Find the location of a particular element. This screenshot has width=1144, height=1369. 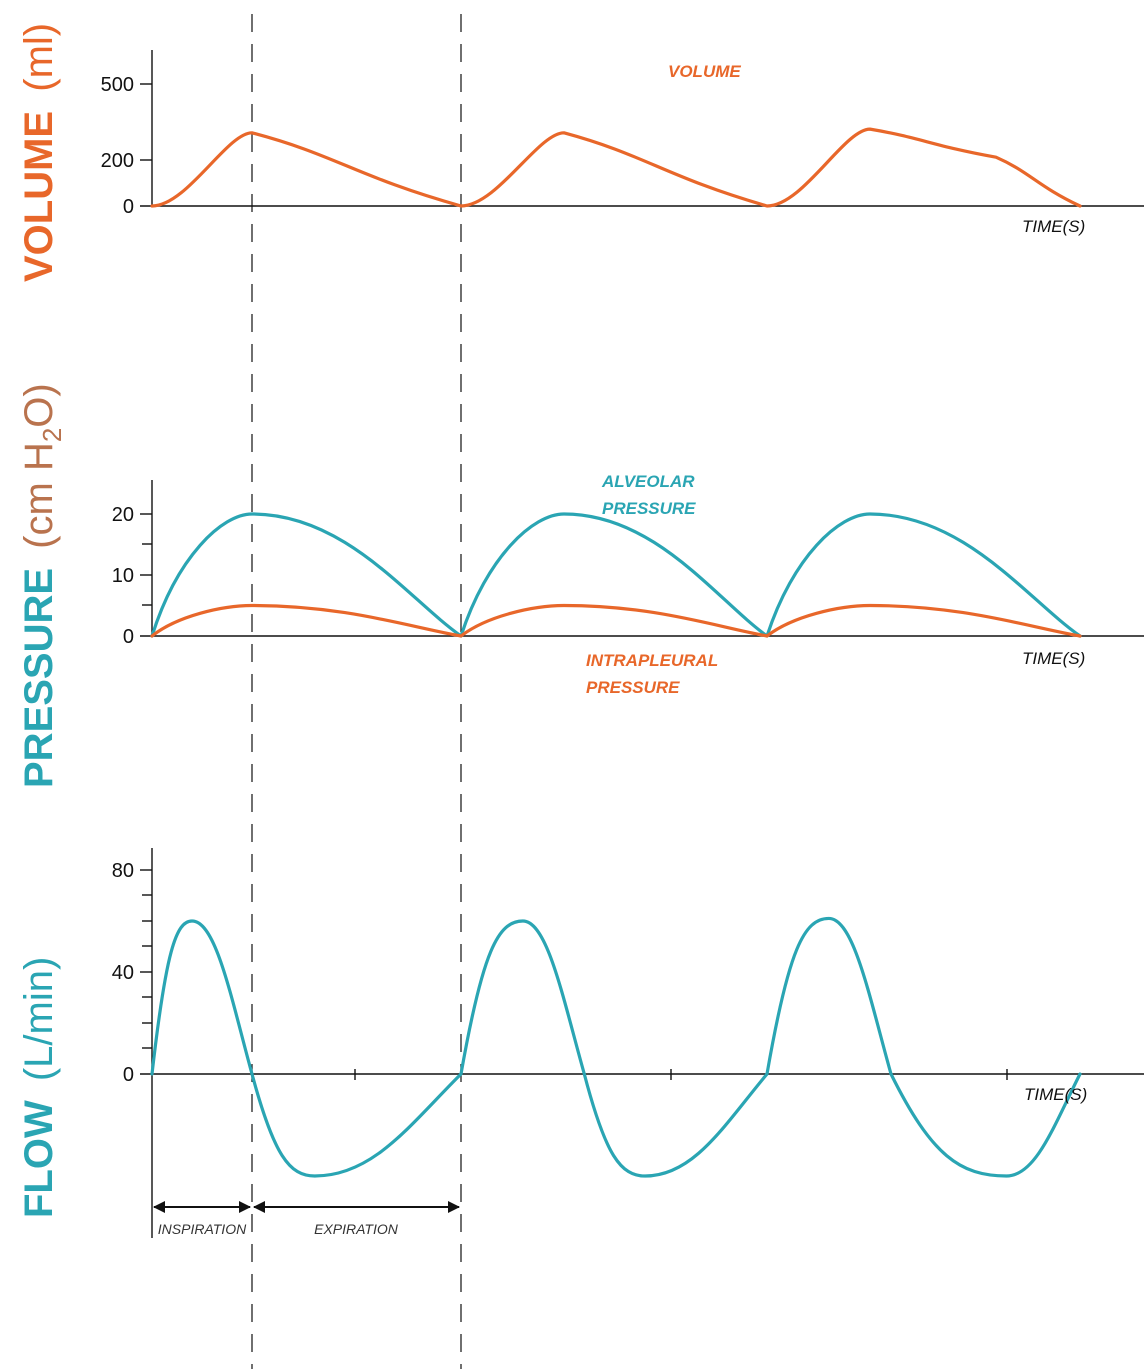

alveolar-label-line1: ALVEOLAR is located at coordinates (648, 481).